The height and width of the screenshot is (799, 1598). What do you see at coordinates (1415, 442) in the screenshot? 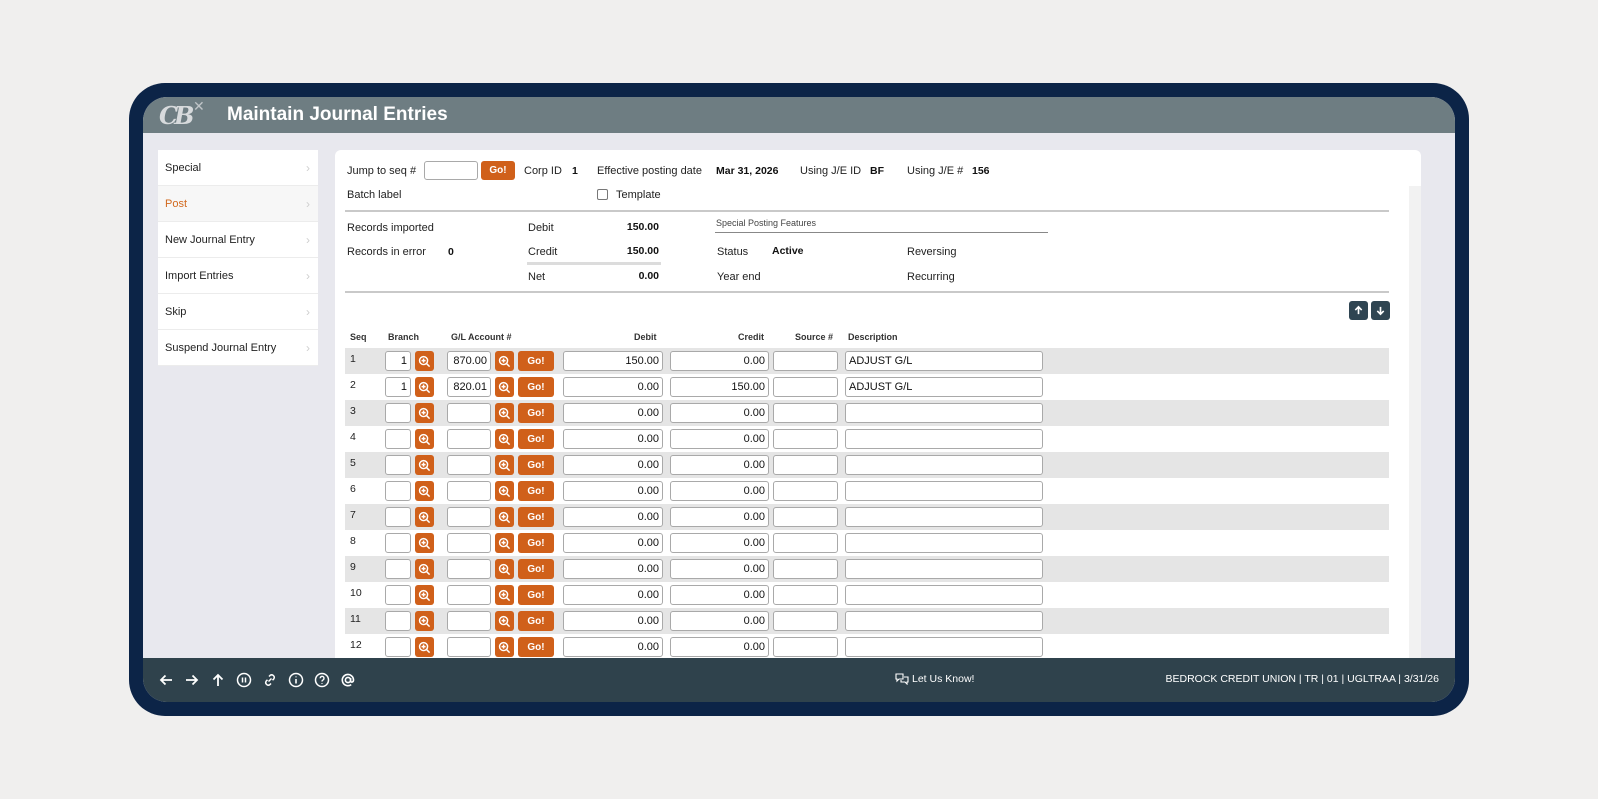
I see `vertical-scrollbar` at bounding box center [1415, 442].